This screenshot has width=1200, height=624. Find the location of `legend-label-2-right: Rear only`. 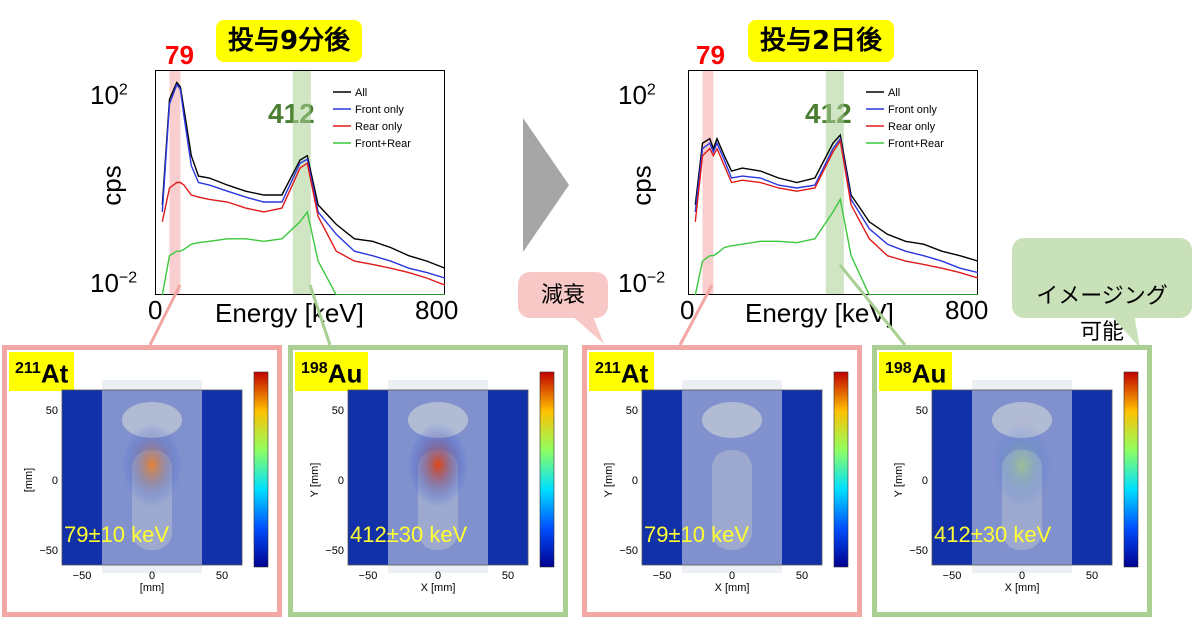

legend-label-2-right: Rear only is located at coordinates (912, 127).